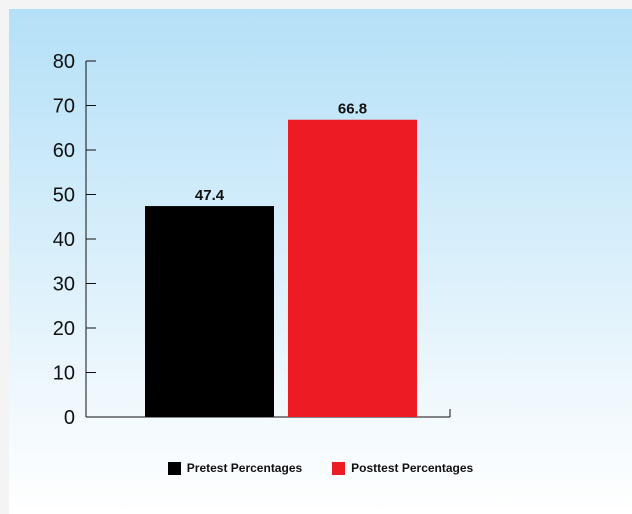 The height and width of the screenshot is (514, 632). I want to click on legend-item-posttest: Posttest Percentages, so click(402, 468).